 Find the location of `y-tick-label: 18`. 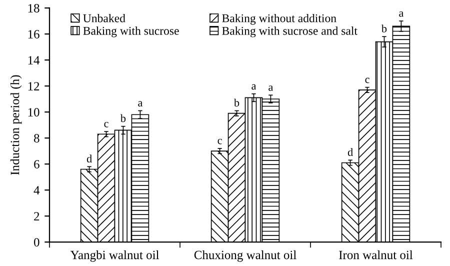

y-tick-label: 18 is located at coordinates (34, 8).